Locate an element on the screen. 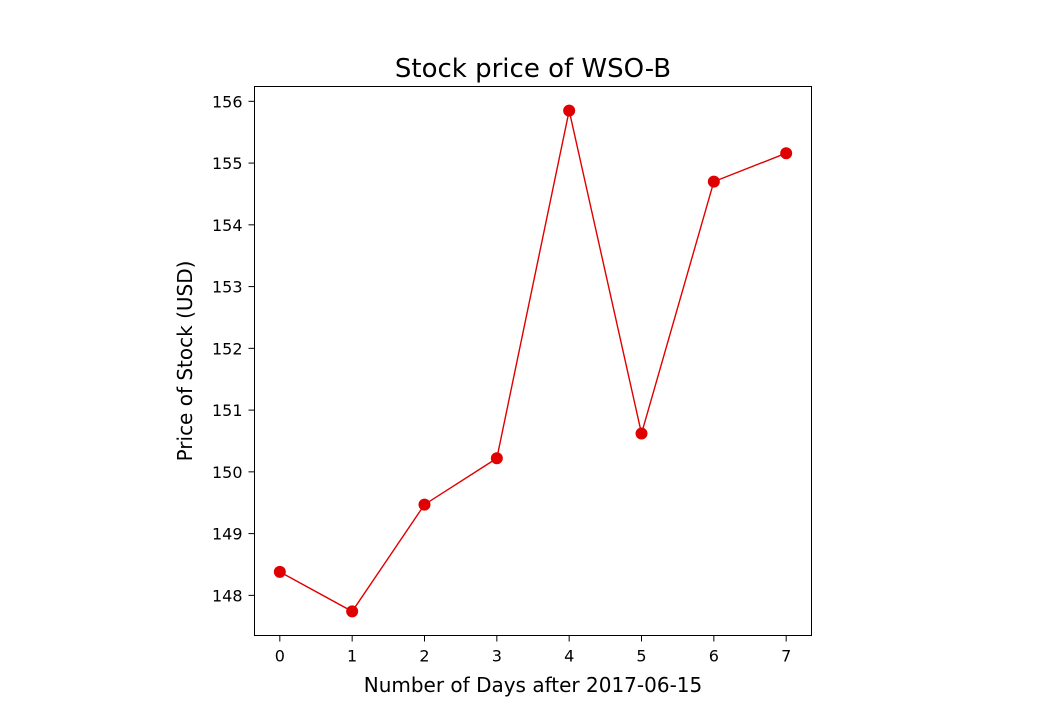  x-axis: 0 1 2 3 4 5 6 7 is located at coordinates (533, 650).